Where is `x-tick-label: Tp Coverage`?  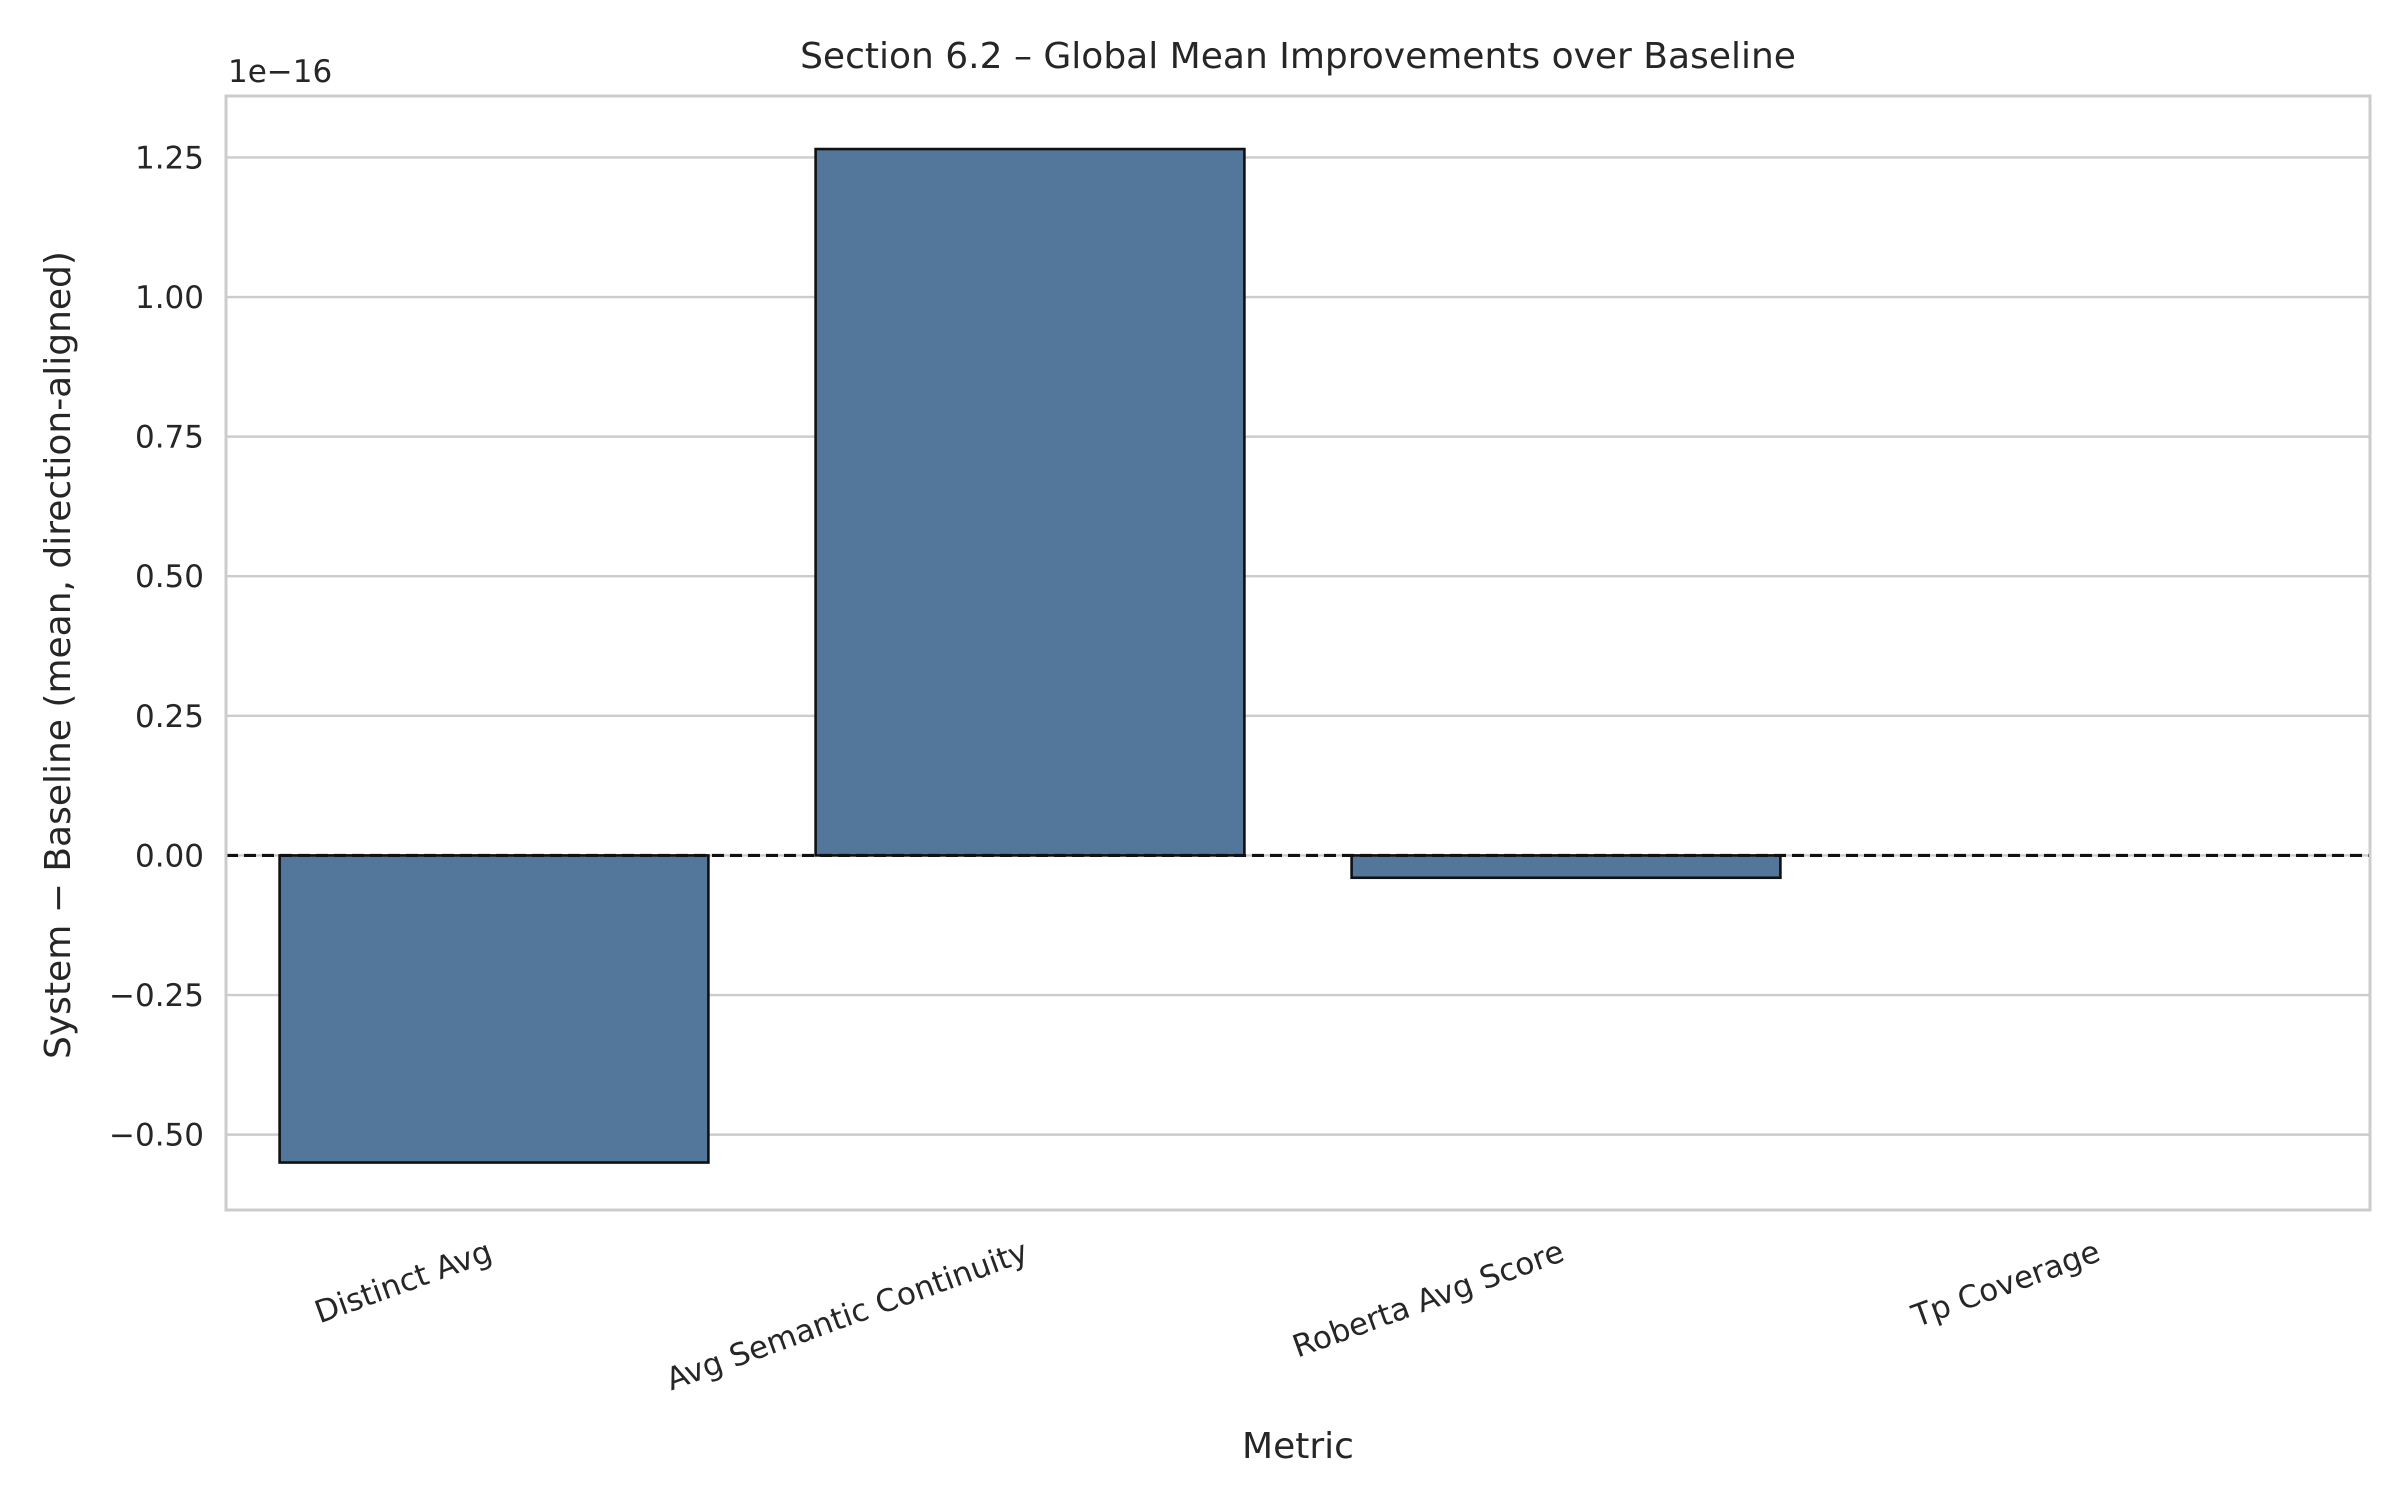
x-tick-label: Tp Coverage is located at coordinates (2005, 1285).